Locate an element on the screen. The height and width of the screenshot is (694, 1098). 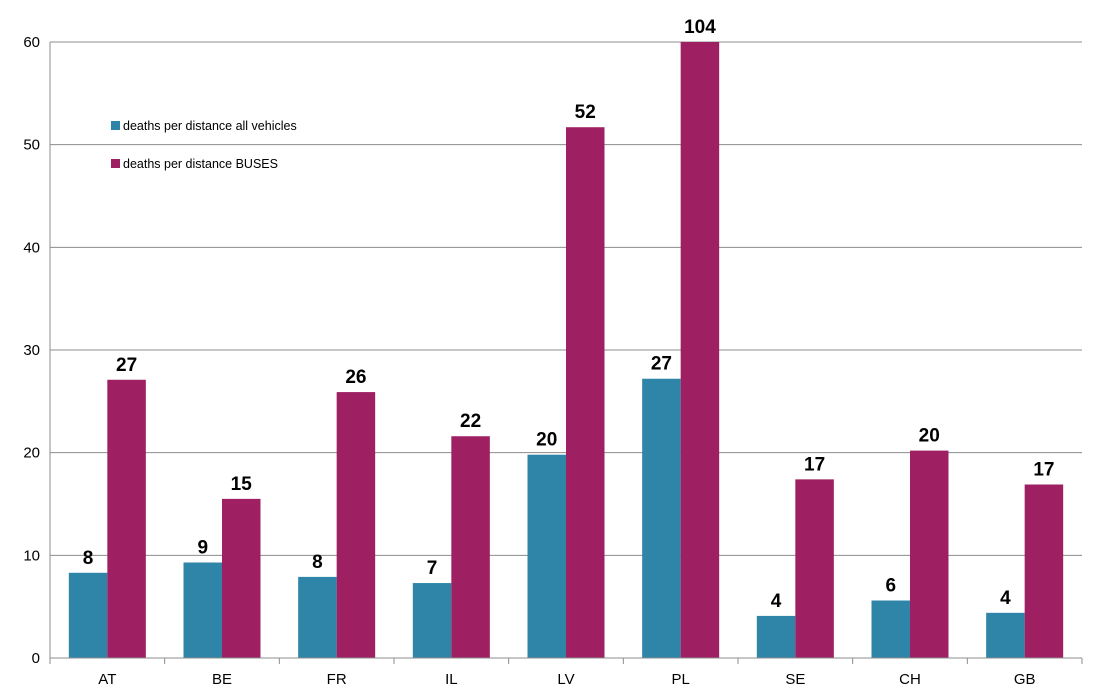
data-label: 6 is located at coordinates (890, 586).